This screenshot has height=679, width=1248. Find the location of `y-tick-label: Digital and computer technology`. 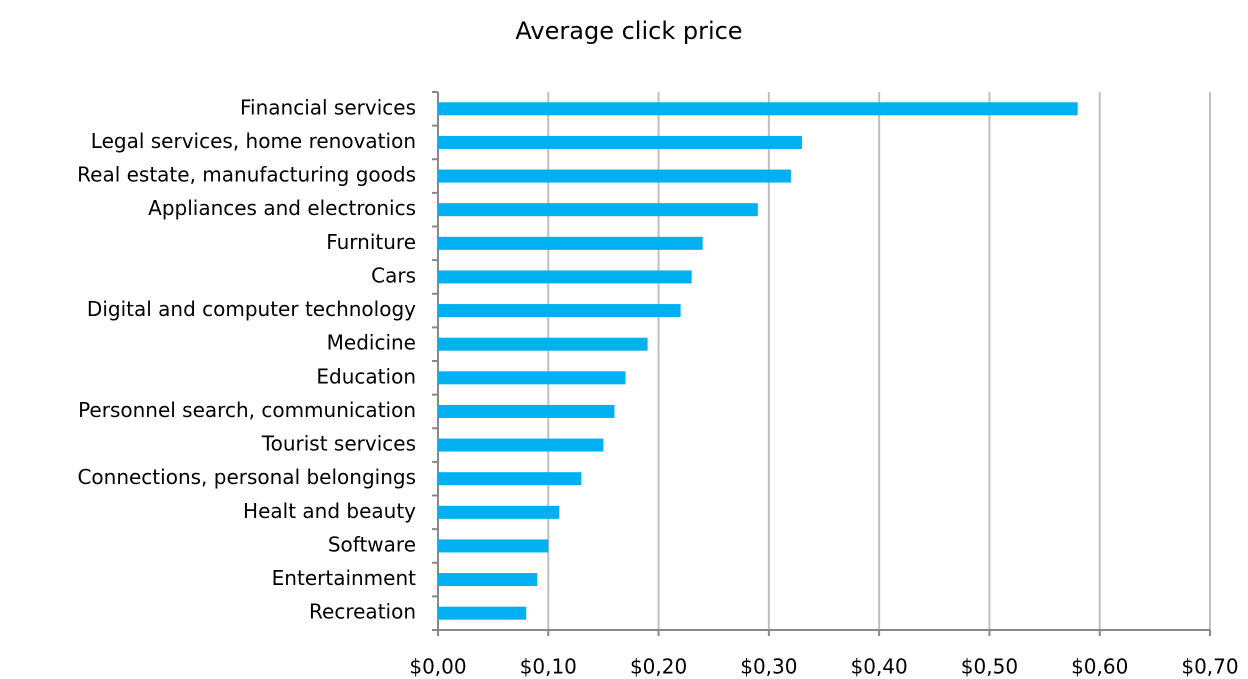

y-tick-label: Digital and computer technology is located at coordinates (251, 309).